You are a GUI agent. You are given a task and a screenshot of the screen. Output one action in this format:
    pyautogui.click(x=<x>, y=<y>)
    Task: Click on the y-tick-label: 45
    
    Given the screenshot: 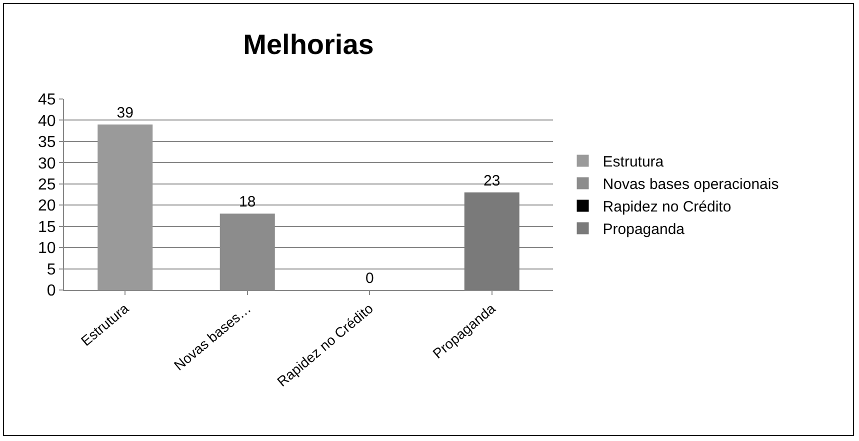 What is the action you would take?
    pyautogui.click(x=47, y=100)
    